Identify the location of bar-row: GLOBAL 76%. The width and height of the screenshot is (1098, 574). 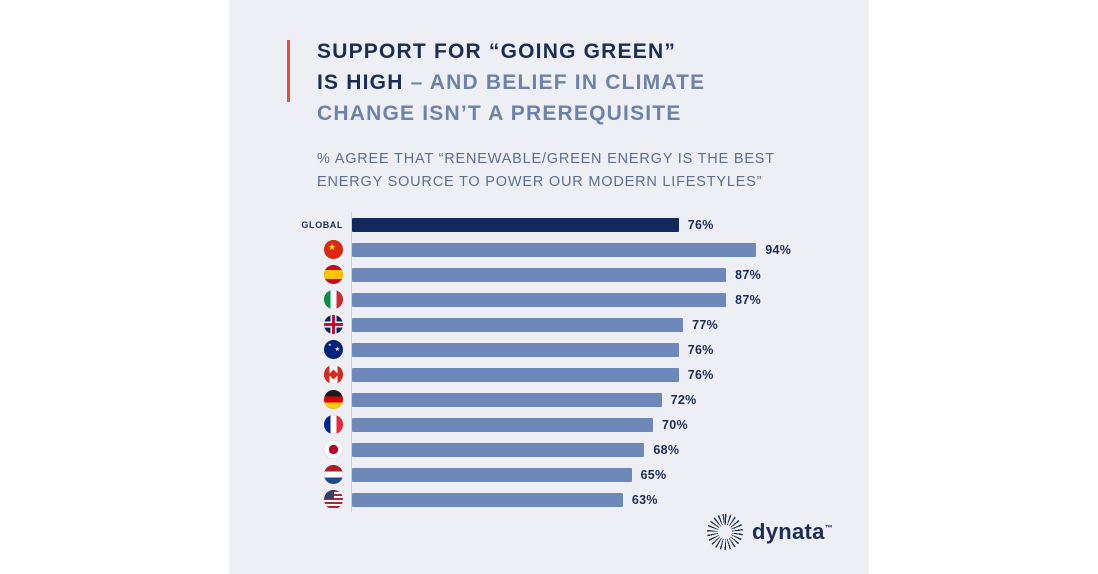
(545, 224).